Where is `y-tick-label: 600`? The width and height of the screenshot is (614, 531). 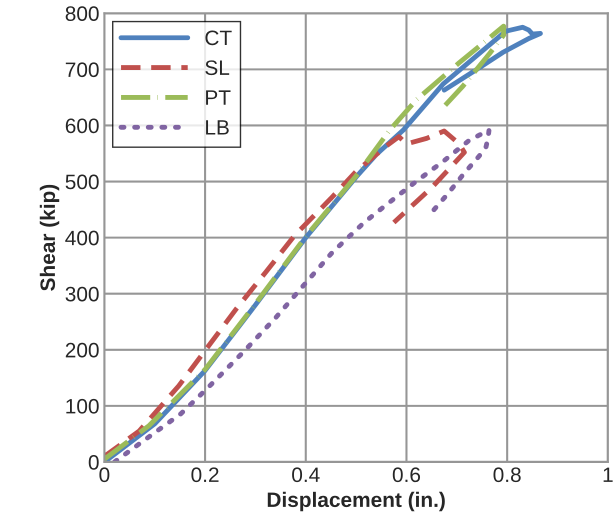
y-tick-label: 600 is located at coordinates (82, 126).